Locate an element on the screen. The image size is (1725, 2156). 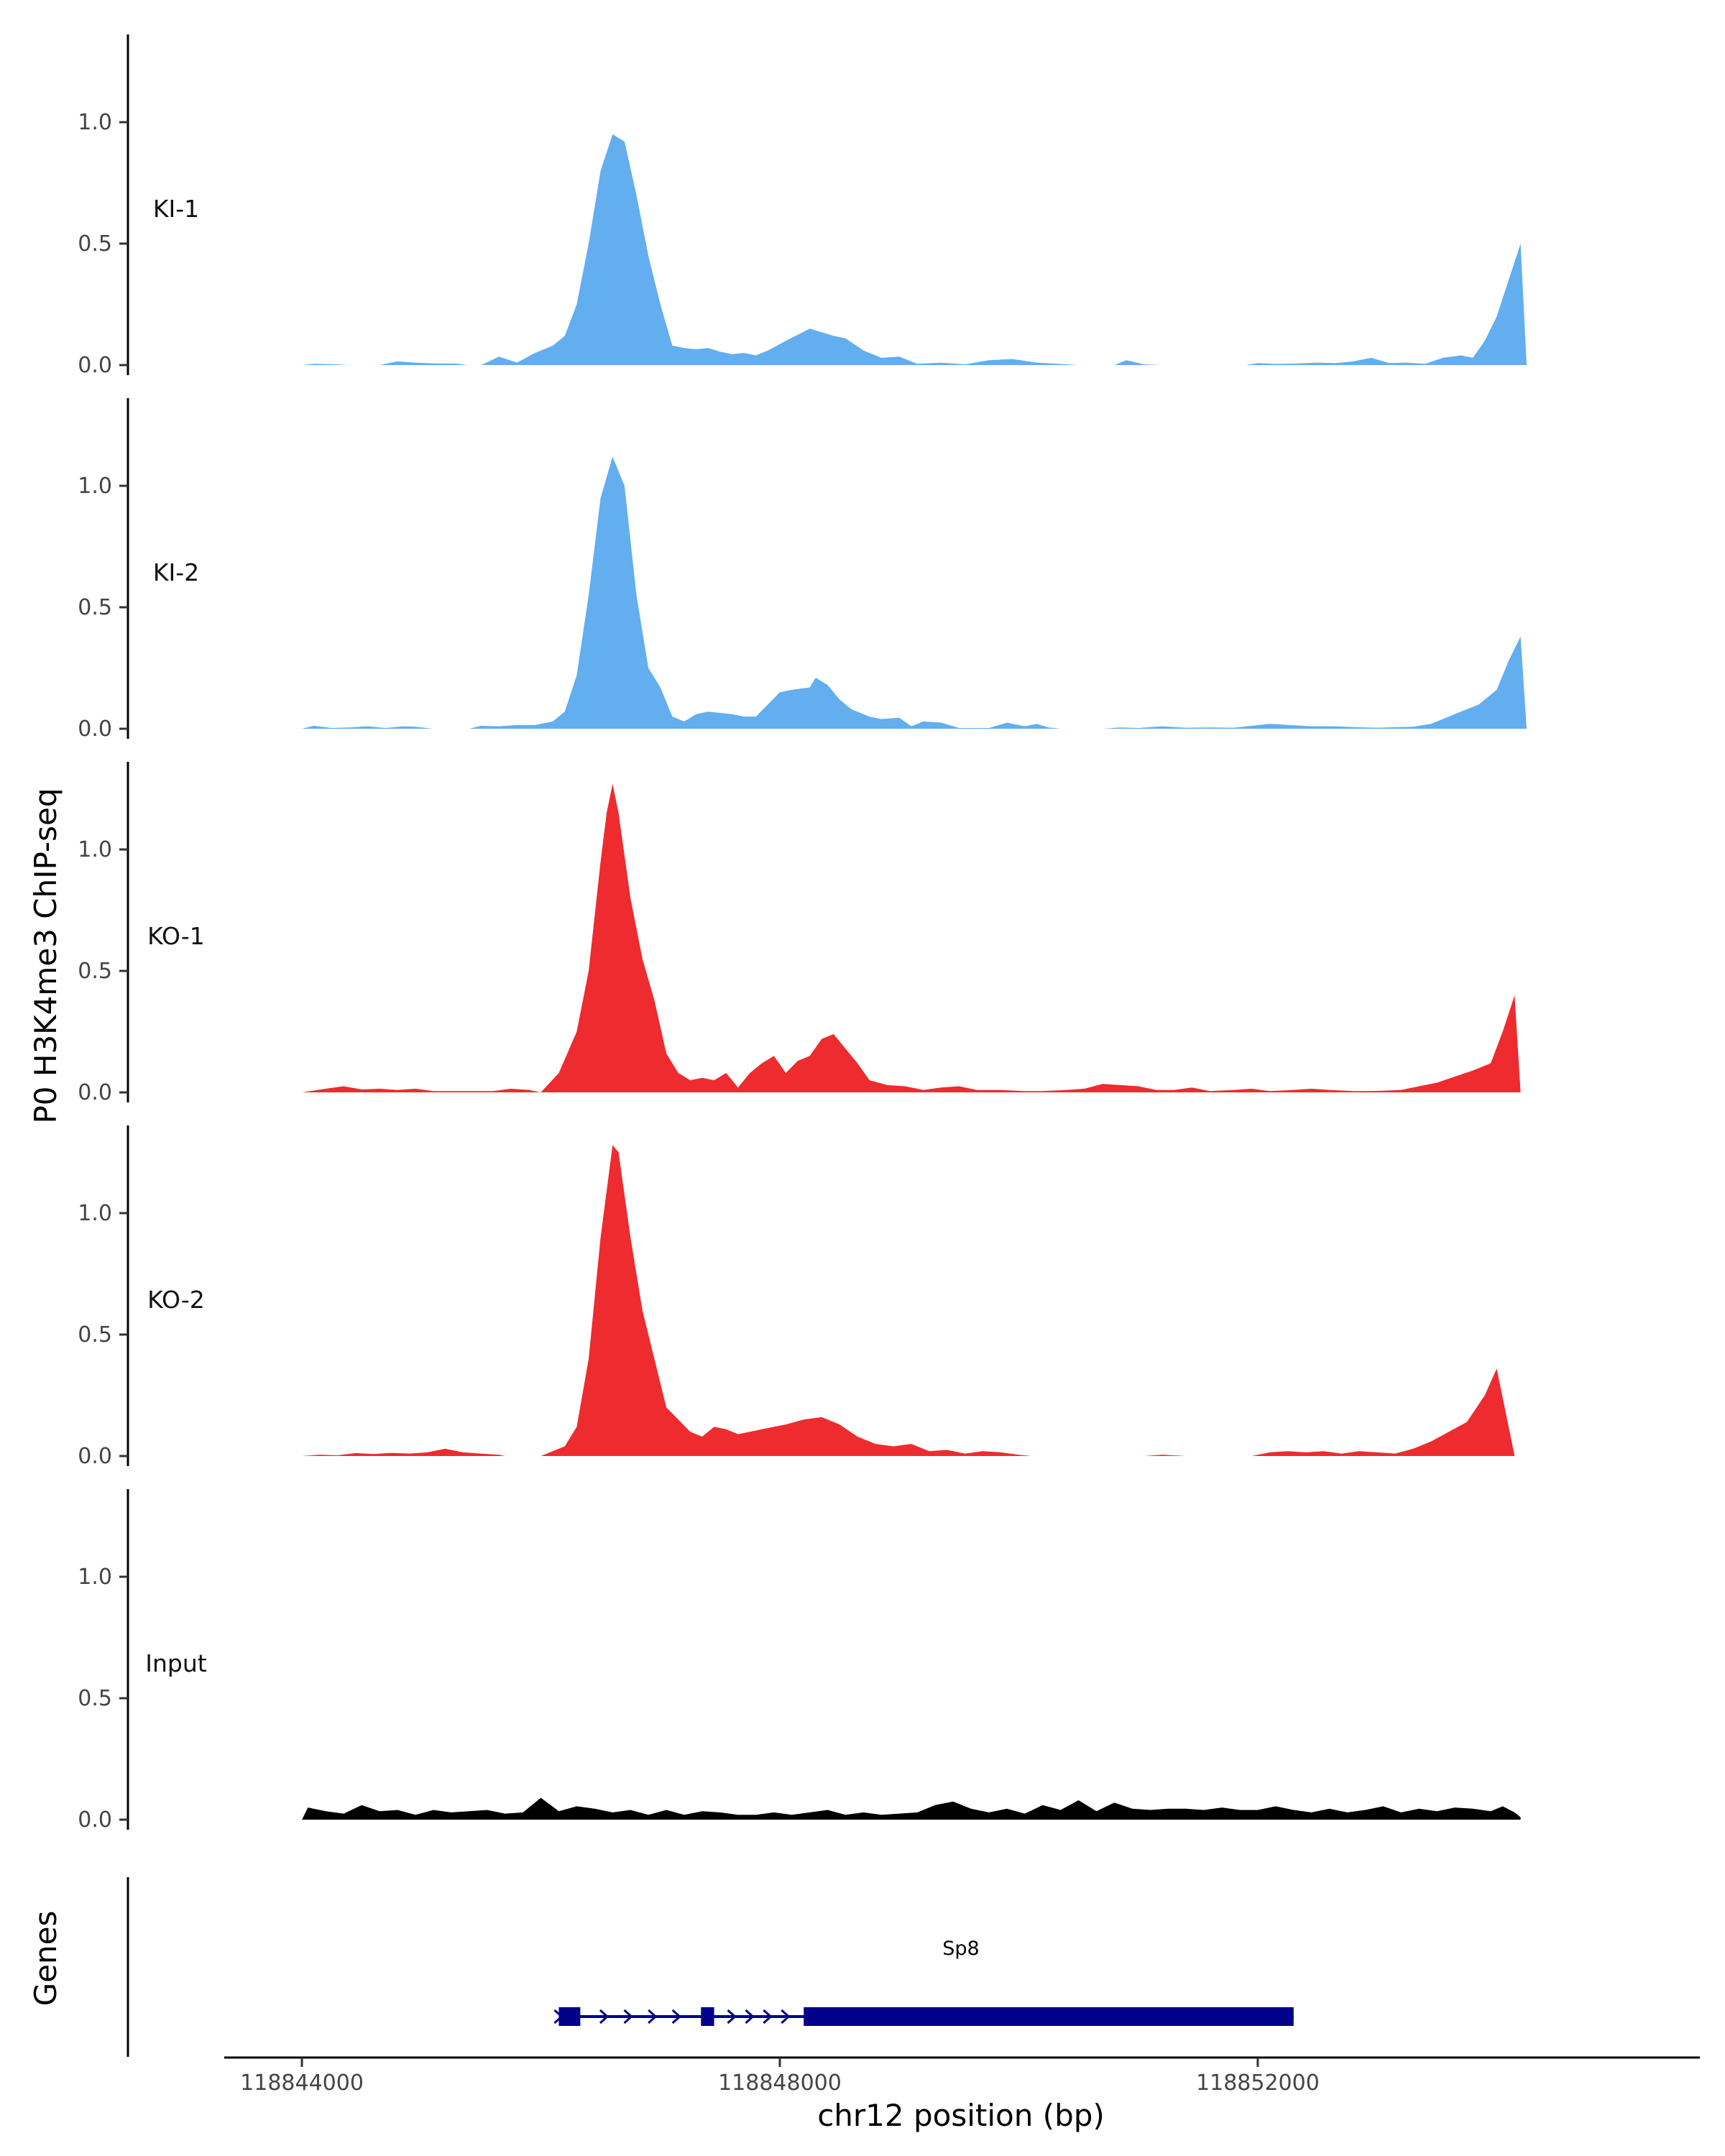
x-tick-label: 118848000 is located at coordinates (780, 2083).